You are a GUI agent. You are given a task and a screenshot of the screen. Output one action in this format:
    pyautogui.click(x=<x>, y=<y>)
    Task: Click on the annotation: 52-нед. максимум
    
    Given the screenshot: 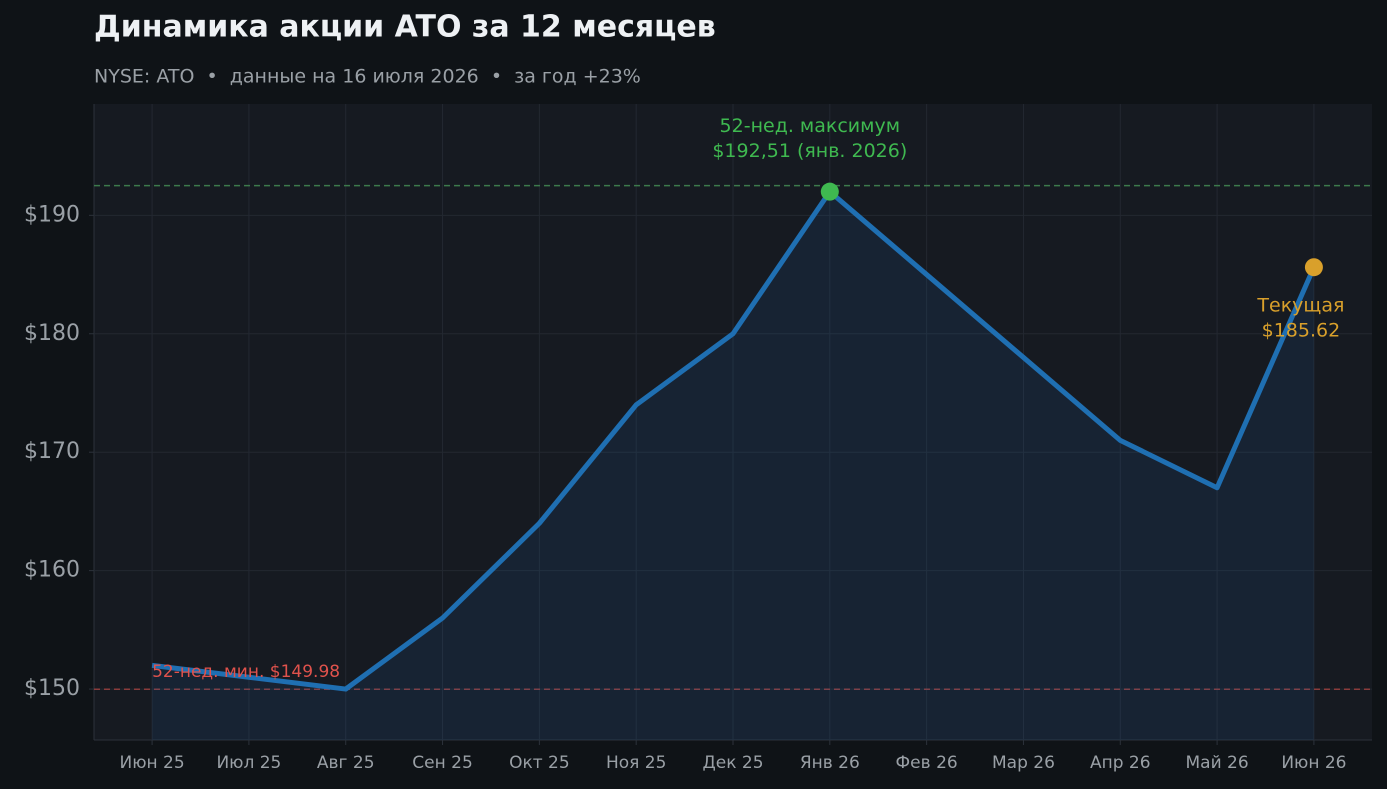 What is the action you would take?
    pyautogui.click(x=810, y=126)
    